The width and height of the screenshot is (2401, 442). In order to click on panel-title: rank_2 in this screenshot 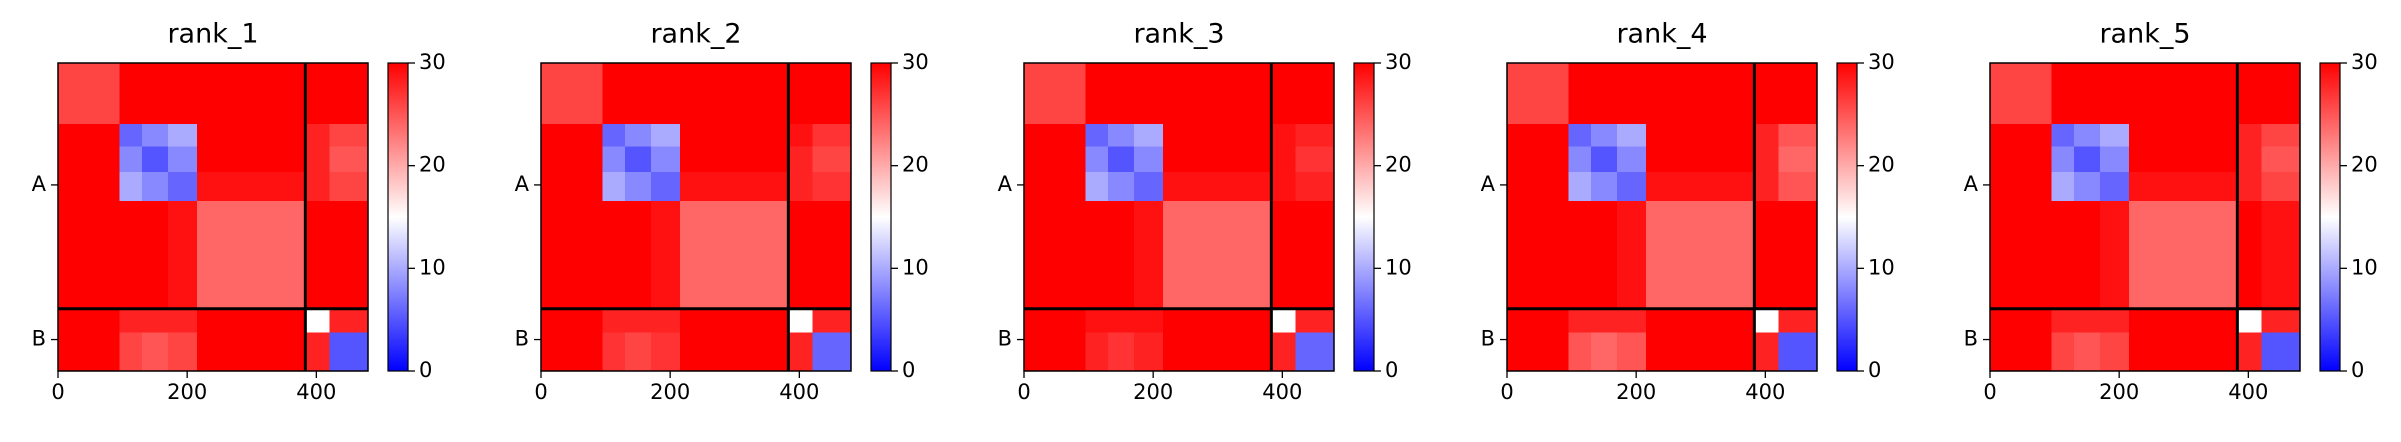, I will do `click(695, 34)`.